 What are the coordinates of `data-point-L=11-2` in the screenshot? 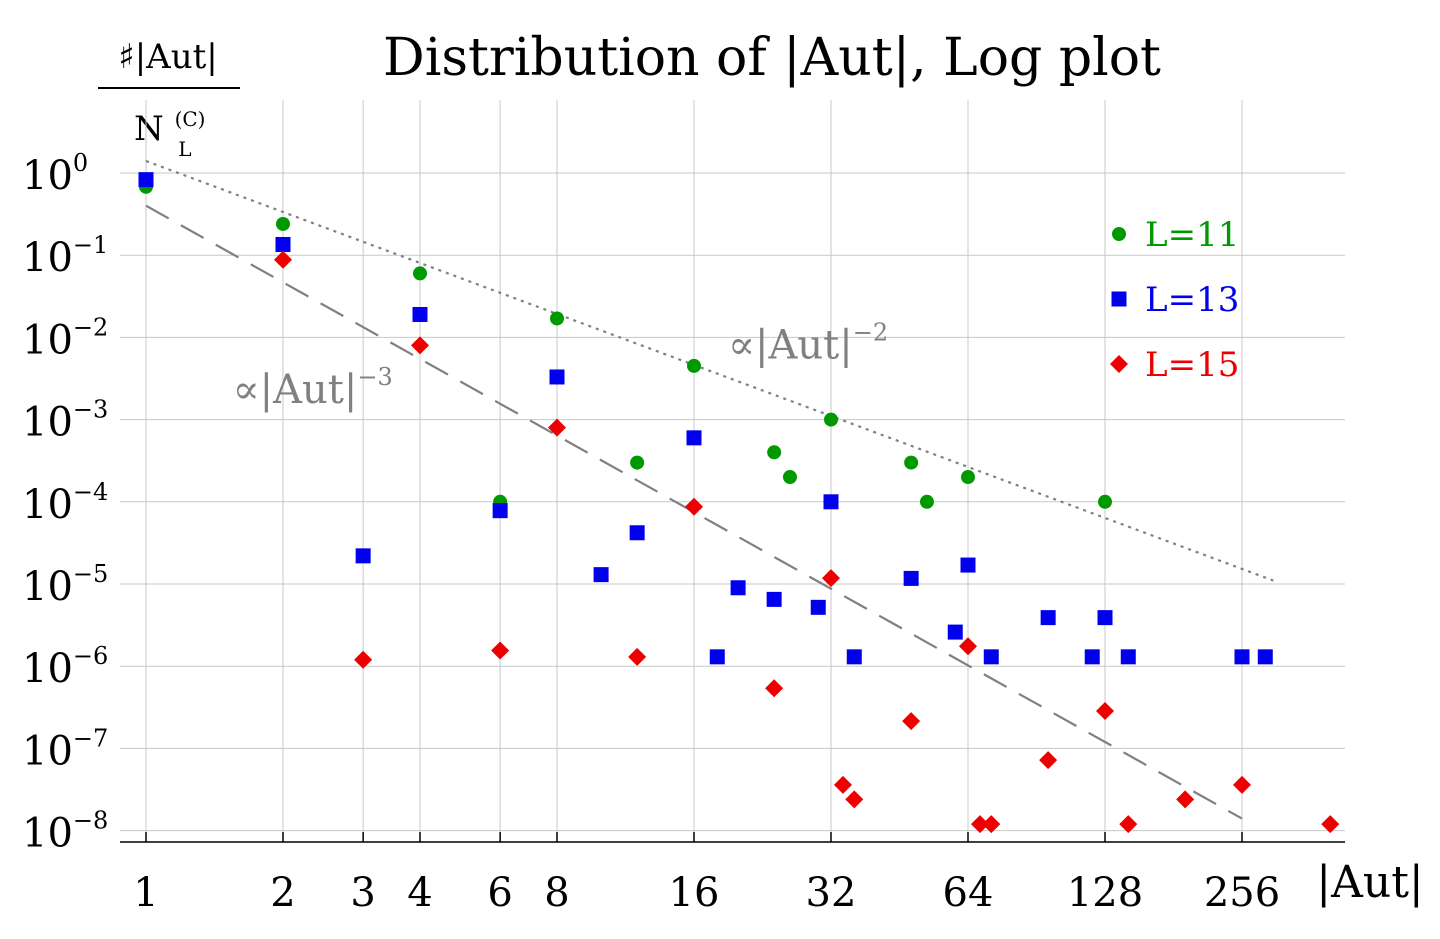 It's located at (420, 273).